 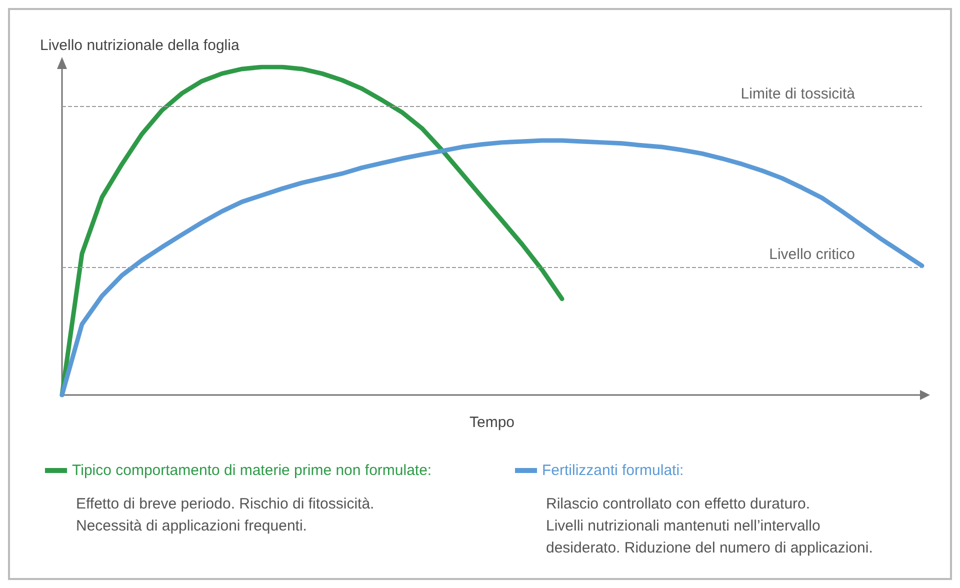 What do you see at coordinates (709, 526) in the screenshot?
I see `text: Rilascio controllato con effetto duraturo. Livelli nutrizionali mantenuti nell’intervallo desiderato. Riduzione del numero di applicazioni.` at bounding box center [709, 526].